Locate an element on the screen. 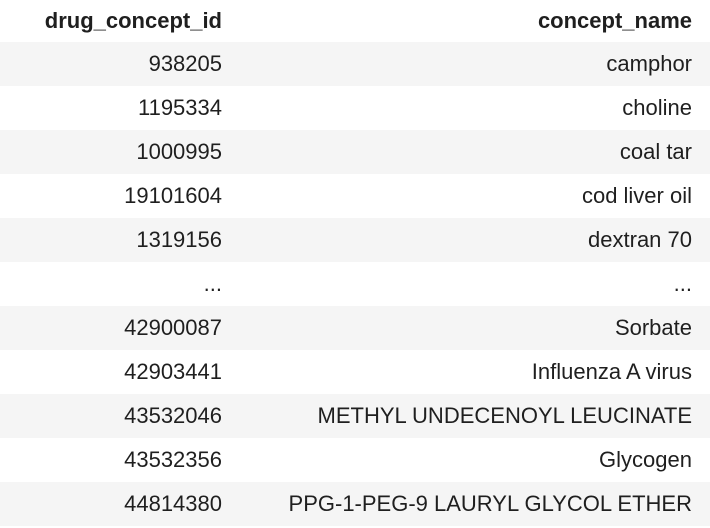  table-row: 1195334 choline is located at coordinates (355, 108).